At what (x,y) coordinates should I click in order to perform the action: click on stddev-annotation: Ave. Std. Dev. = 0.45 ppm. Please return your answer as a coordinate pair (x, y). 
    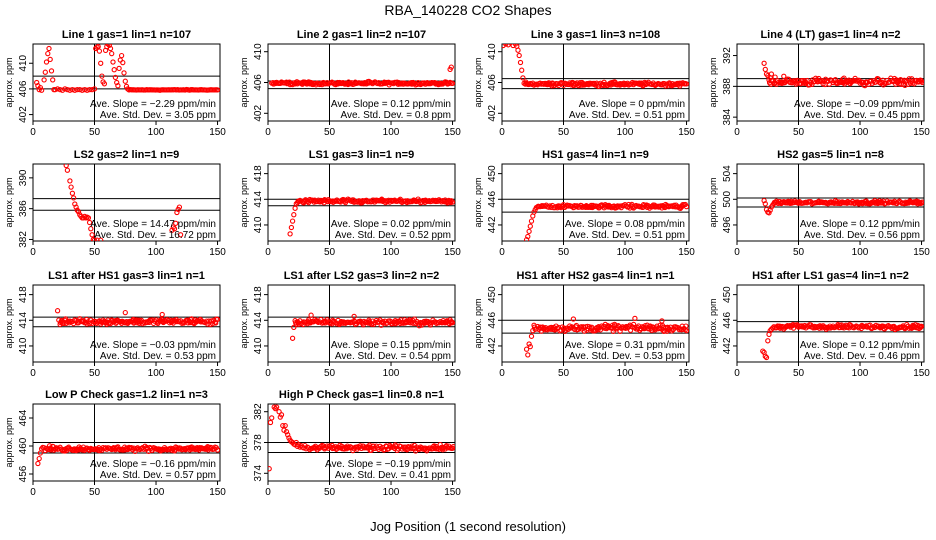
    Looking at the image, I should click on (862, 115).